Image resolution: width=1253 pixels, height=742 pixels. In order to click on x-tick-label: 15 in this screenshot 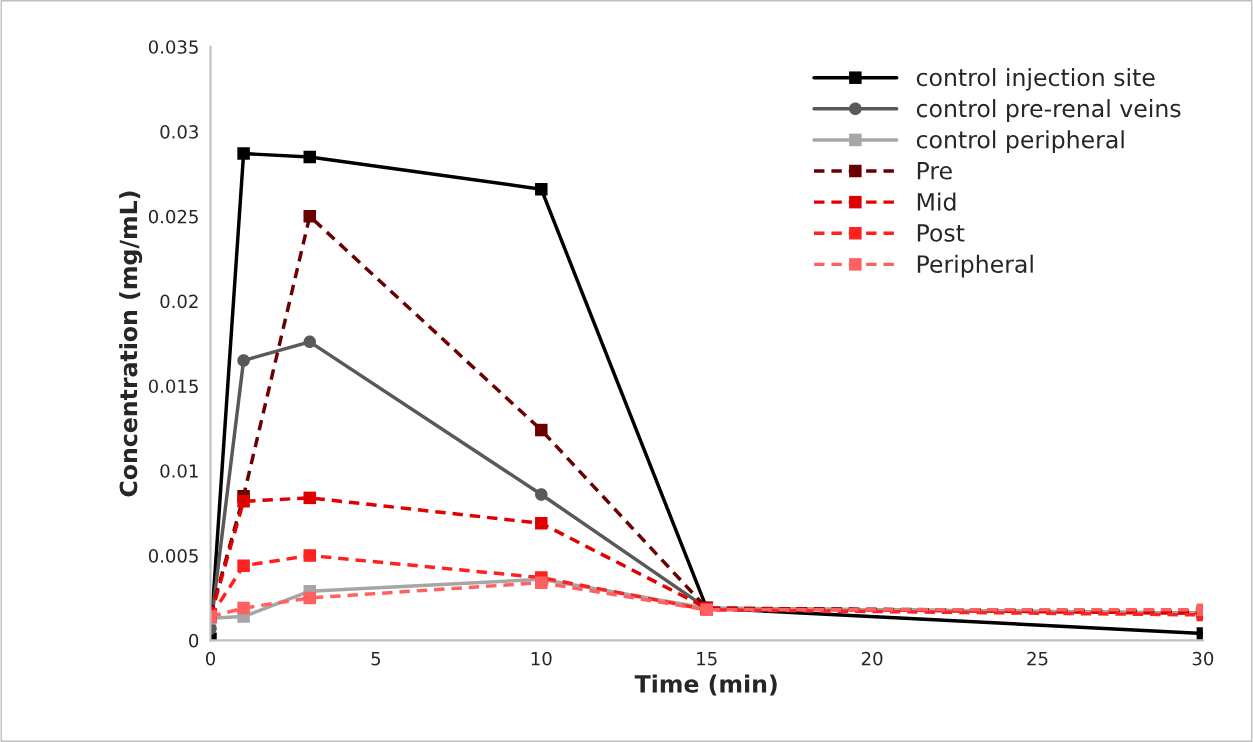, I will do `click(707, 659)`.